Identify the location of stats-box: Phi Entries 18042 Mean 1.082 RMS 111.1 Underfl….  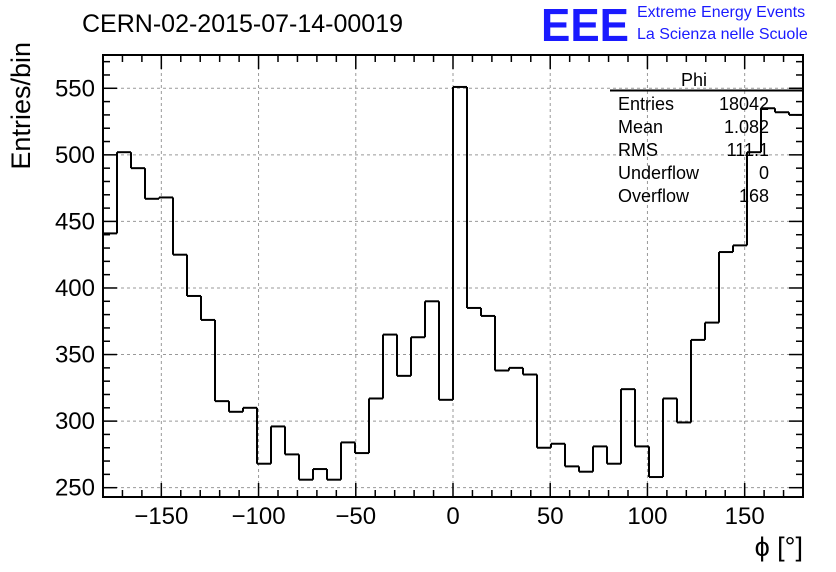
(706, 138).